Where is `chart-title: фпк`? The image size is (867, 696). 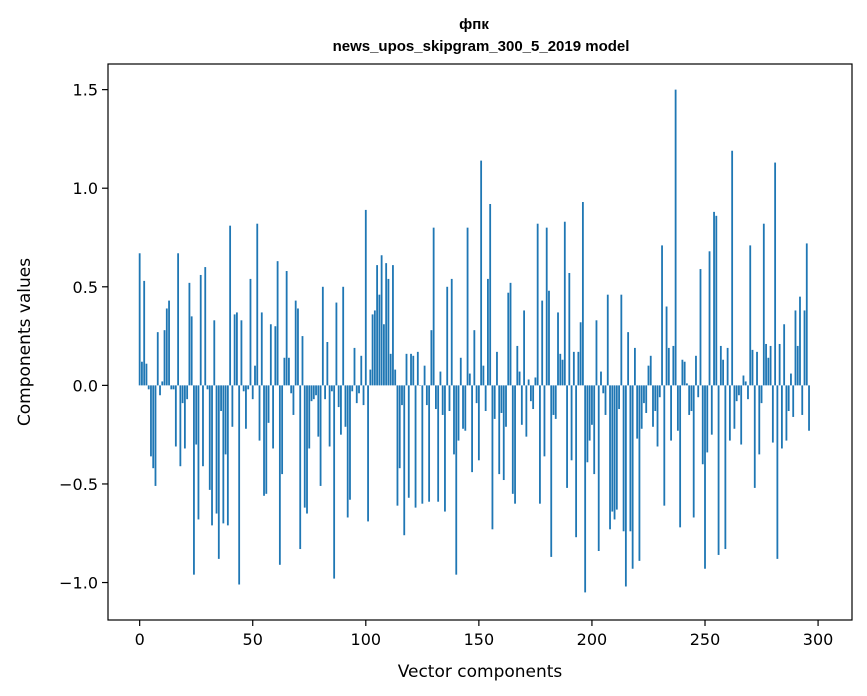
chart-title: фпк is located at coordinates (474, 24).